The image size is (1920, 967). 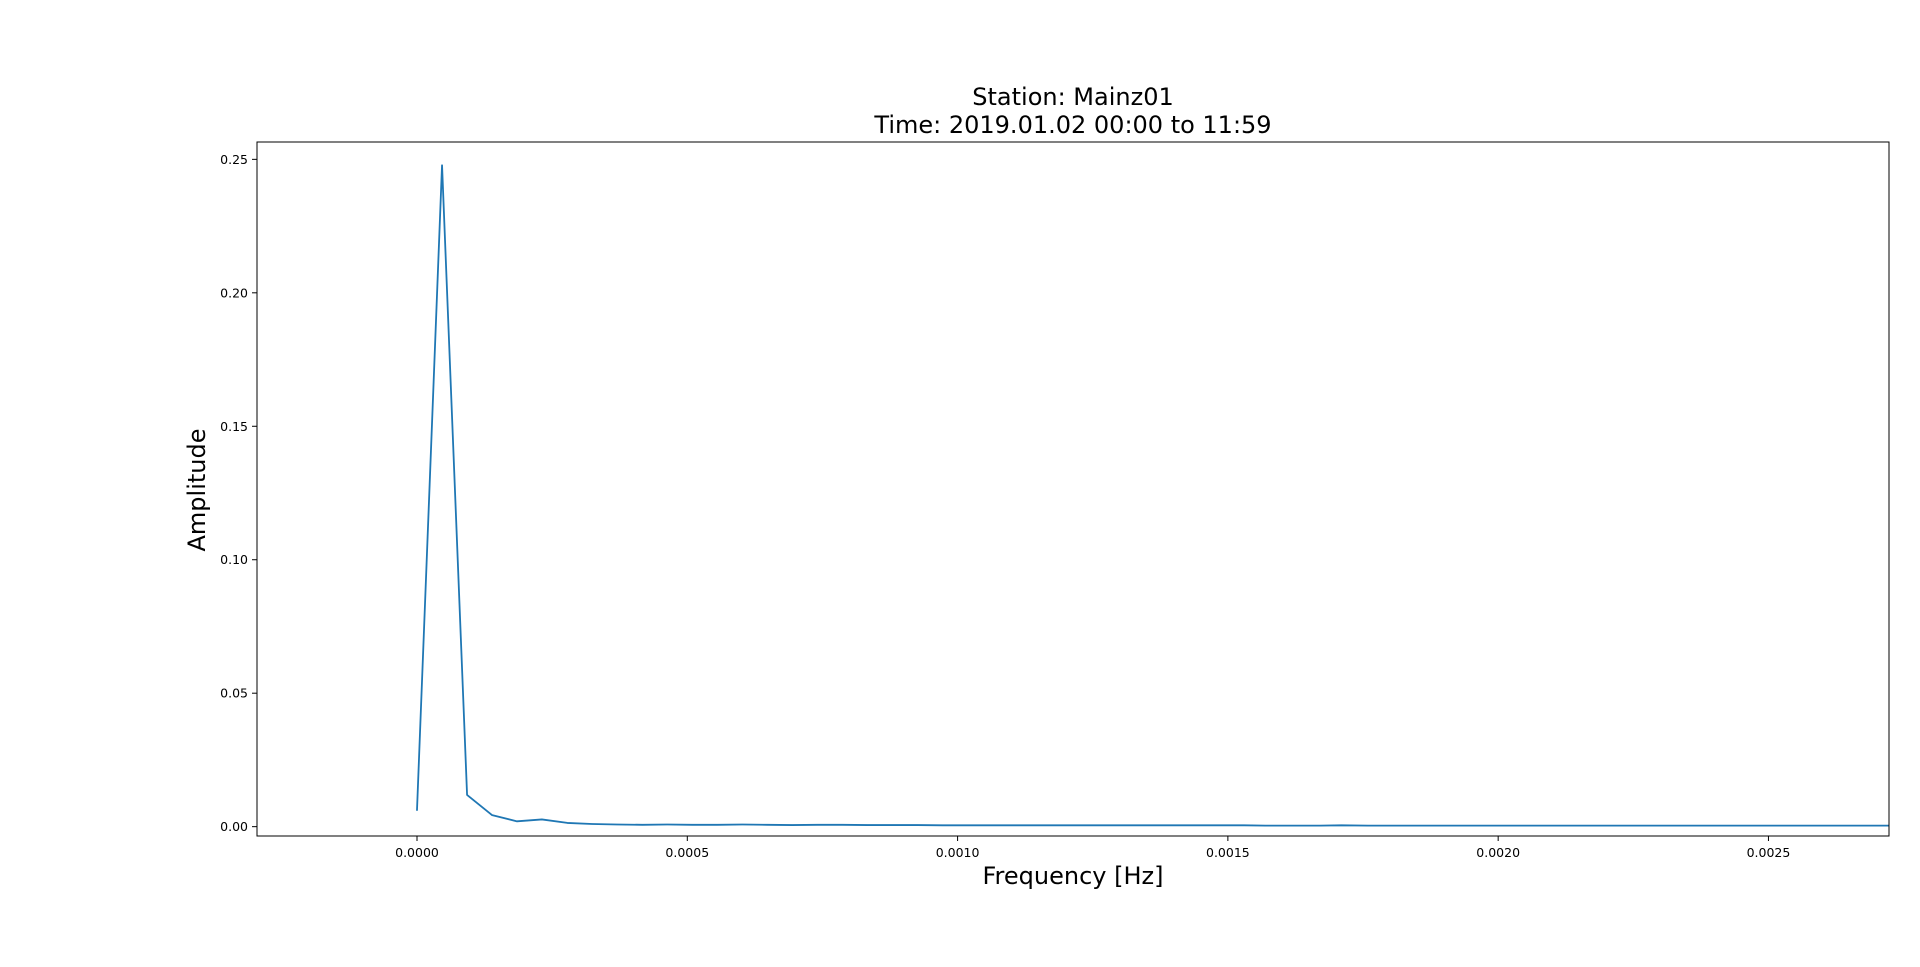 What do you see at coordinates (234, 559) in the screenshot?
I see `y-tick-label: 0.10` at bounding box center [234, 559].